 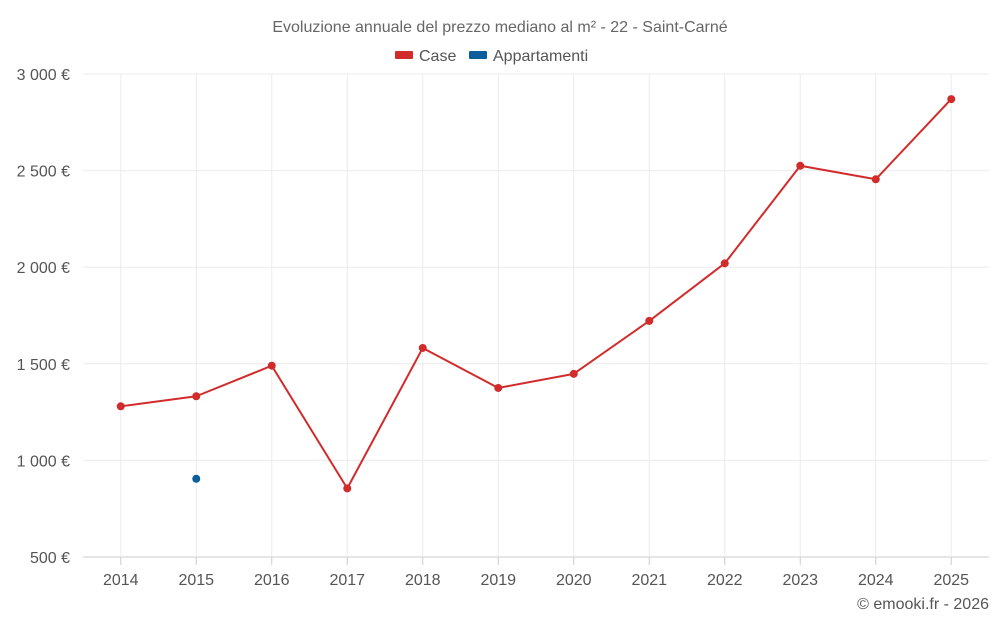 What do you see at coordinates (437, 56) in the screenshot?
I see `legend-label-case: Case` at bounding box center [437, 56].